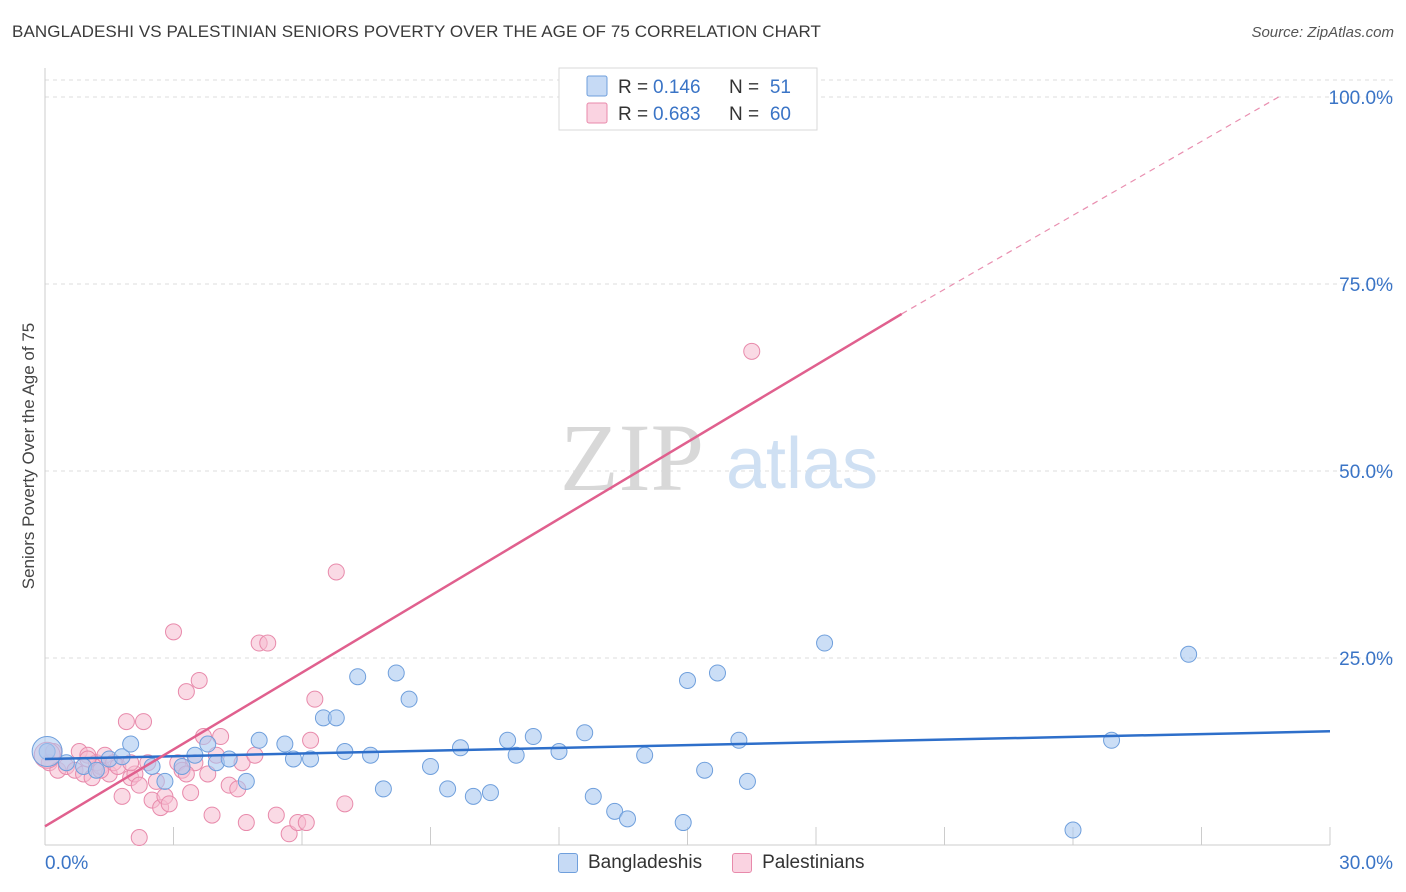  Describe the element at coordinates (28, 456) in the screenshot. I see `y-axis-label: Seniors Poverty Over the Age of 75` at that location.